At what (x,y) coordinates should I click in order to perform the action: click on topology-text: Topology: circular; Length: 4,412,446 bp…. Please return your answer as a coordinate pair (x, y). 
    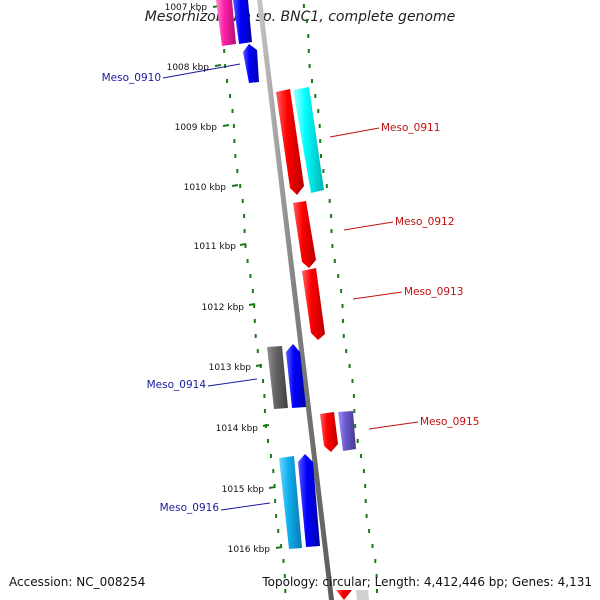
    Looking at the image, I should click on (427, 582).